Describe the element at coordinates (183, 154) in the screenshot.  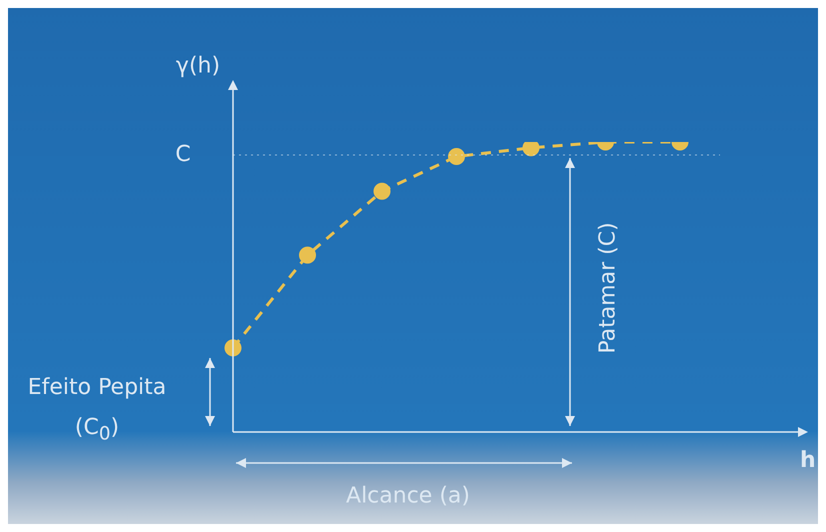
I see `ref-line-label: C` at that location.